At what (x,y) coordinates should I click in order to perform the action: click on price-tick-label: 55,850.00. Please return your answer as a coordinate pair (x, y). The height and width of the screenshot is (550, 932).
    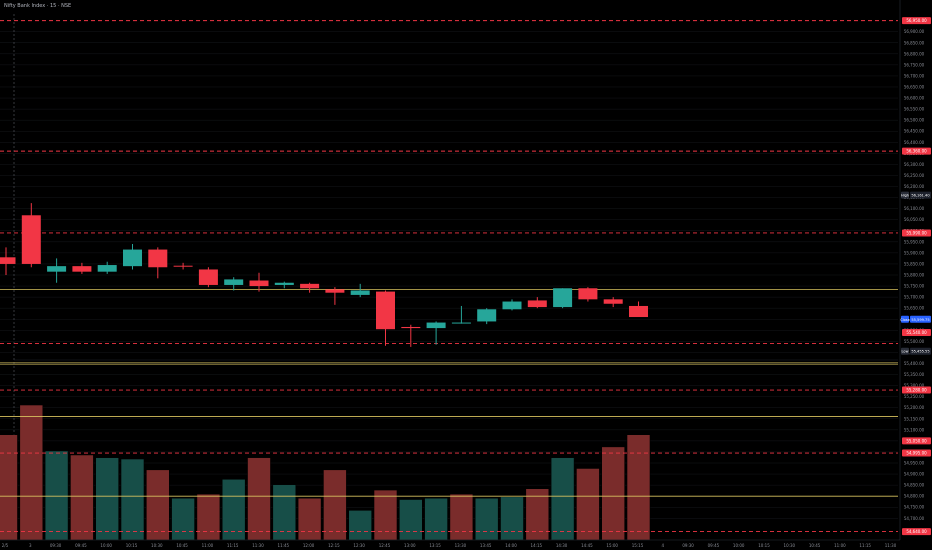
    Looking at the image, I should click on (914, 263).